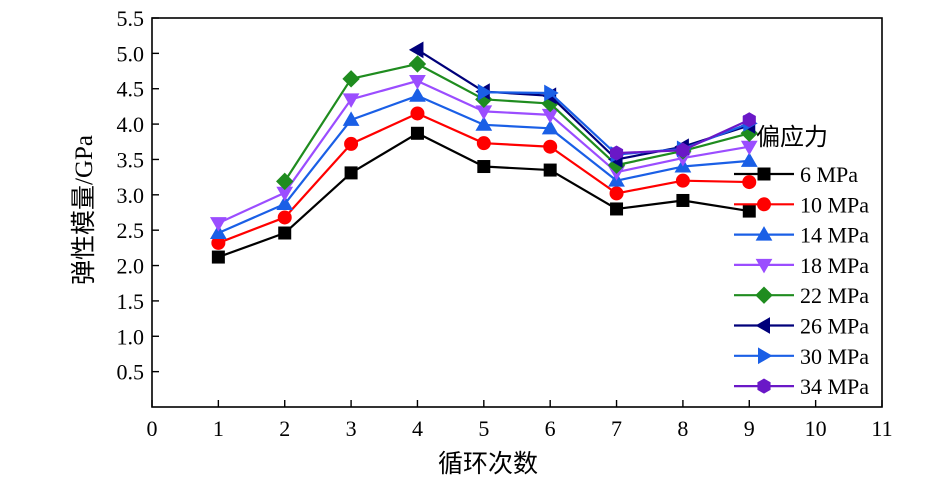 This screenshot has height=487, width=945. Describe the element at coordinates (834, 386) in the screenshot. I see `legend-label: 34 MPa` at that location.